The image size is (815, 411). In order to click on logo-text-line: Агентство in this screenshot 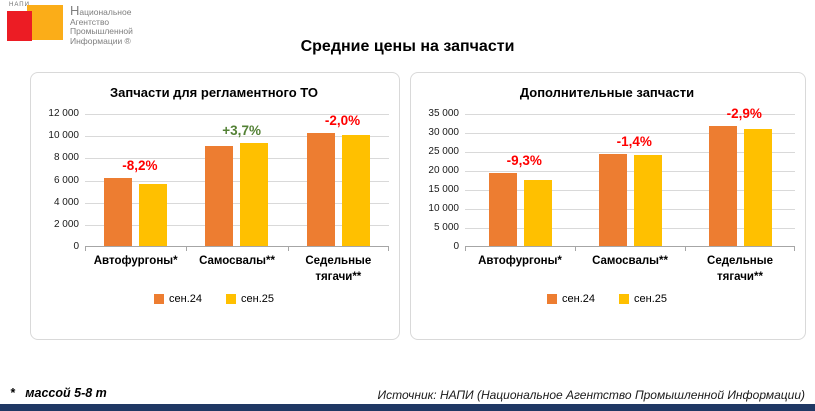, I will do `click(90, 21)`.